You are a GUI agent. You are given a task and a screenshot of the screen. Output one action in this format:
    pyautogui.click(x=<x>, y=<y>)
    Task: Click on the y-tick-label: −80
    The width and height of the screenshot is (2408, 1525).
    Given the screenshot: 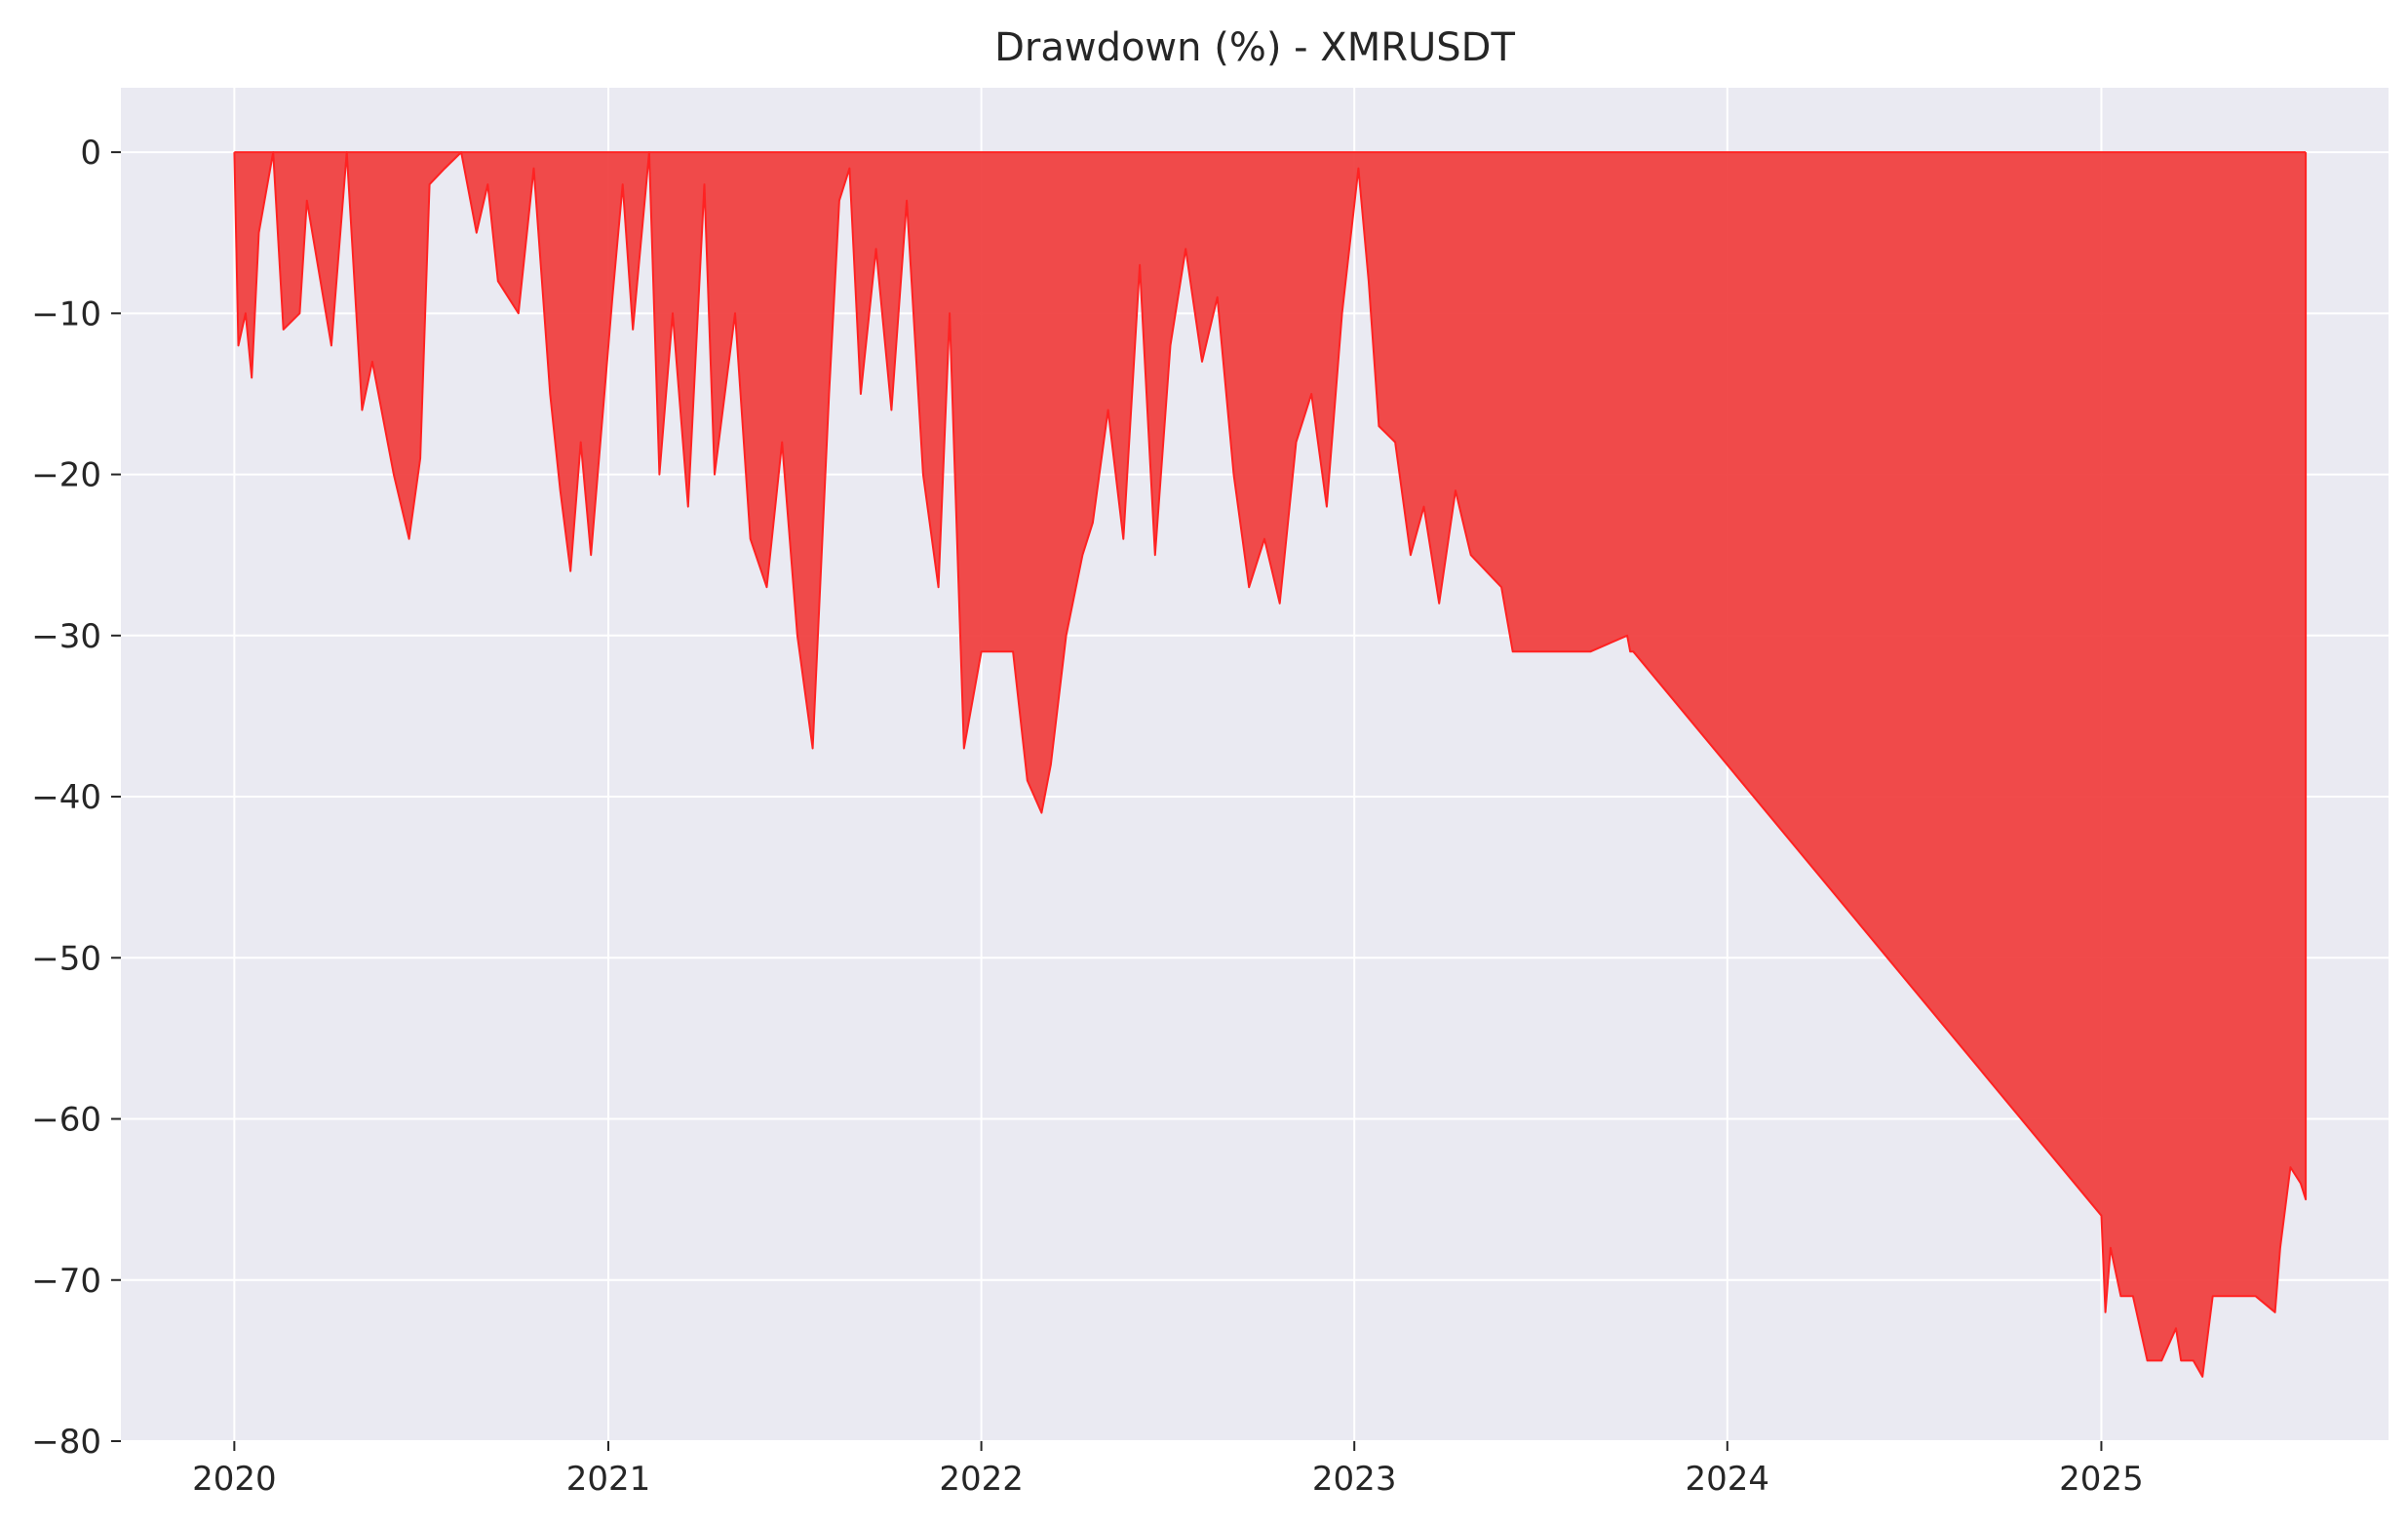 What is the action you would take?
    pyautogui.click(x=66, y=1442)
    